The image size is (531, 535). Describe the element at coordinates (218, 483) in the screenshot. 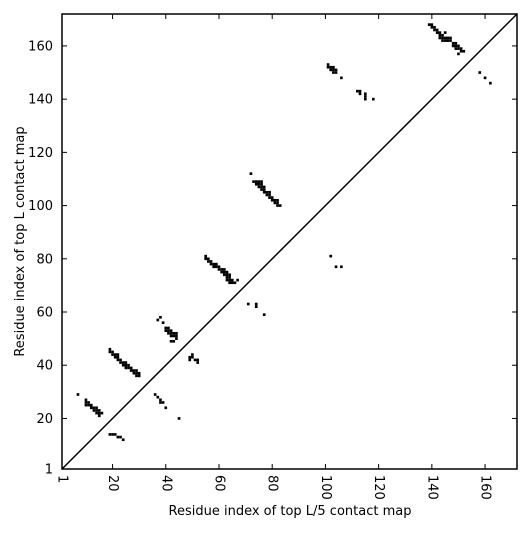

I see `x-tick-label-60: 60` at that location.